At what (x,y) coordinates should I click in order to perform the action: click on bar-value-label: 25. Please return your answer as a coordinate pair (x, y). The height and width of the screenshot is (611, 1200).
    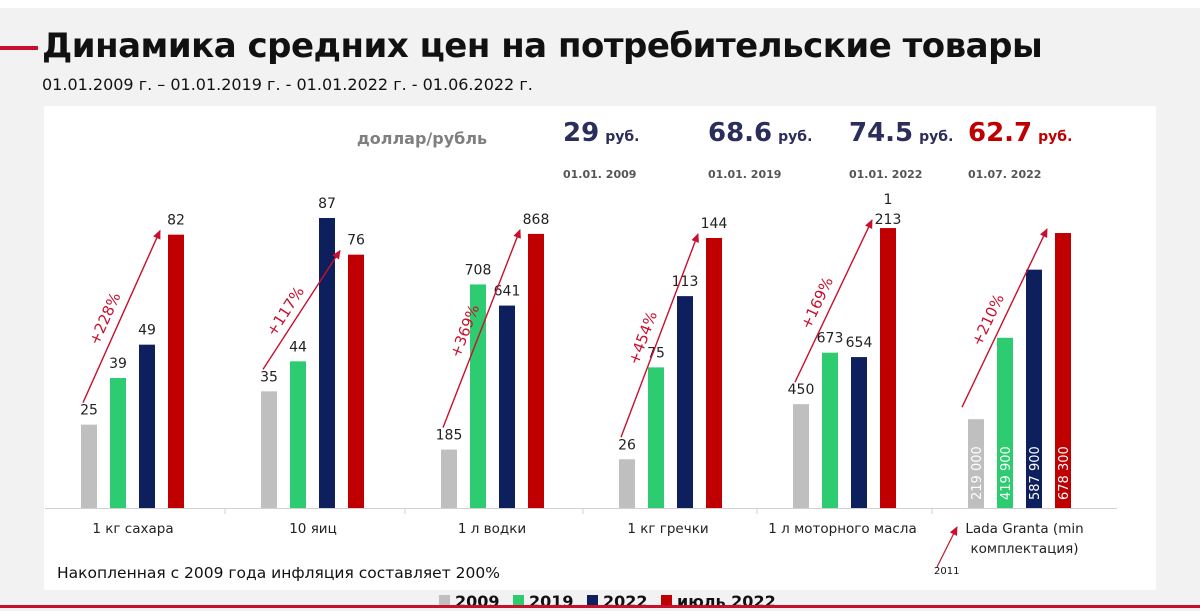
    Looking at the image, I should click on (89, 411).